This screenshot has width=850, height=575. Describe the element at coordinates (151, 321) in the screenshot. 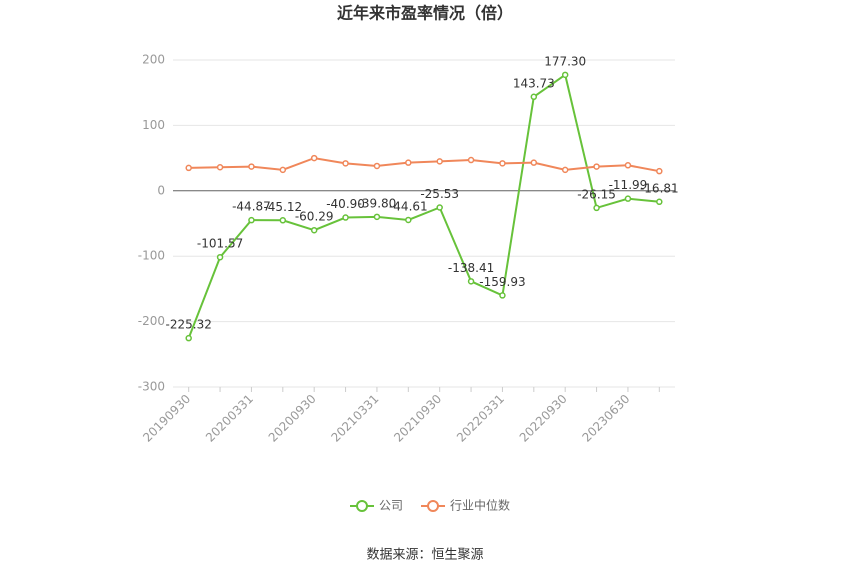

I see `y-tick-label: -200` at that location.